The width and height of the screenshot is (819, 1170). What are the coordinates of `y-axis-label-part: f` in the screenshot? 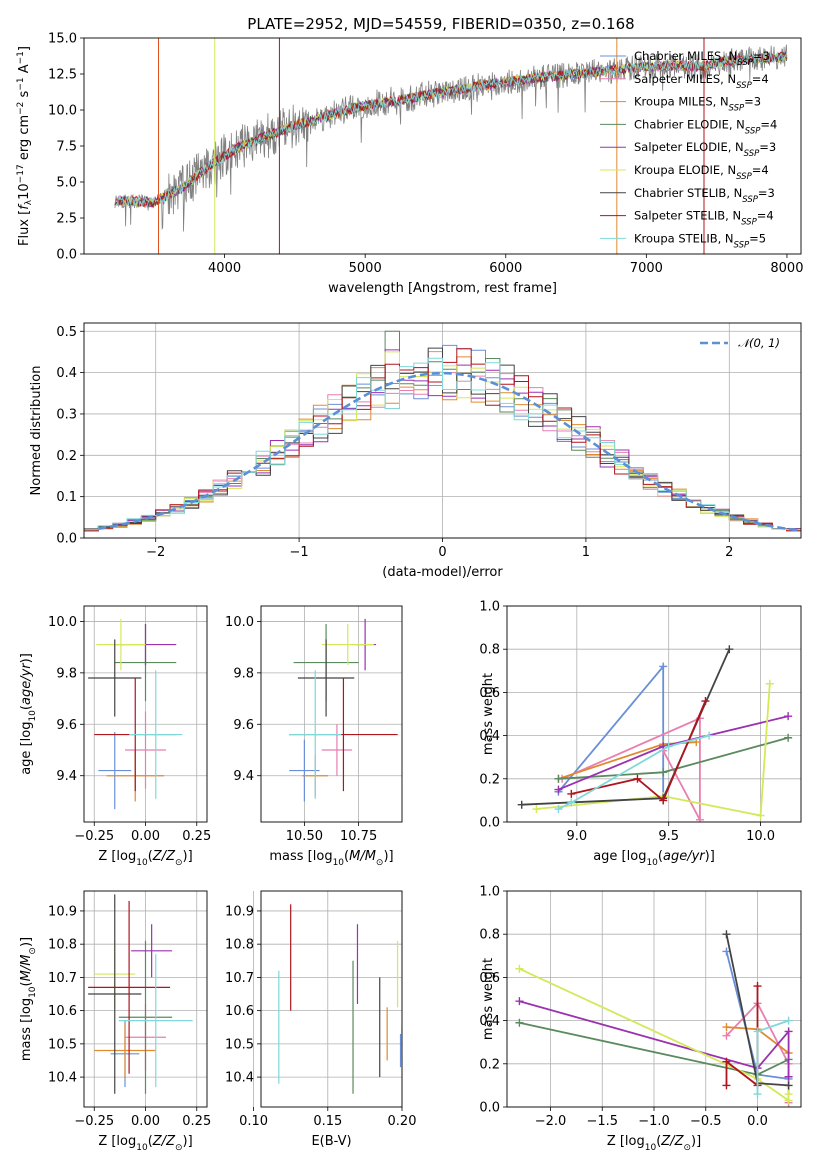 It's located at (24, 206).